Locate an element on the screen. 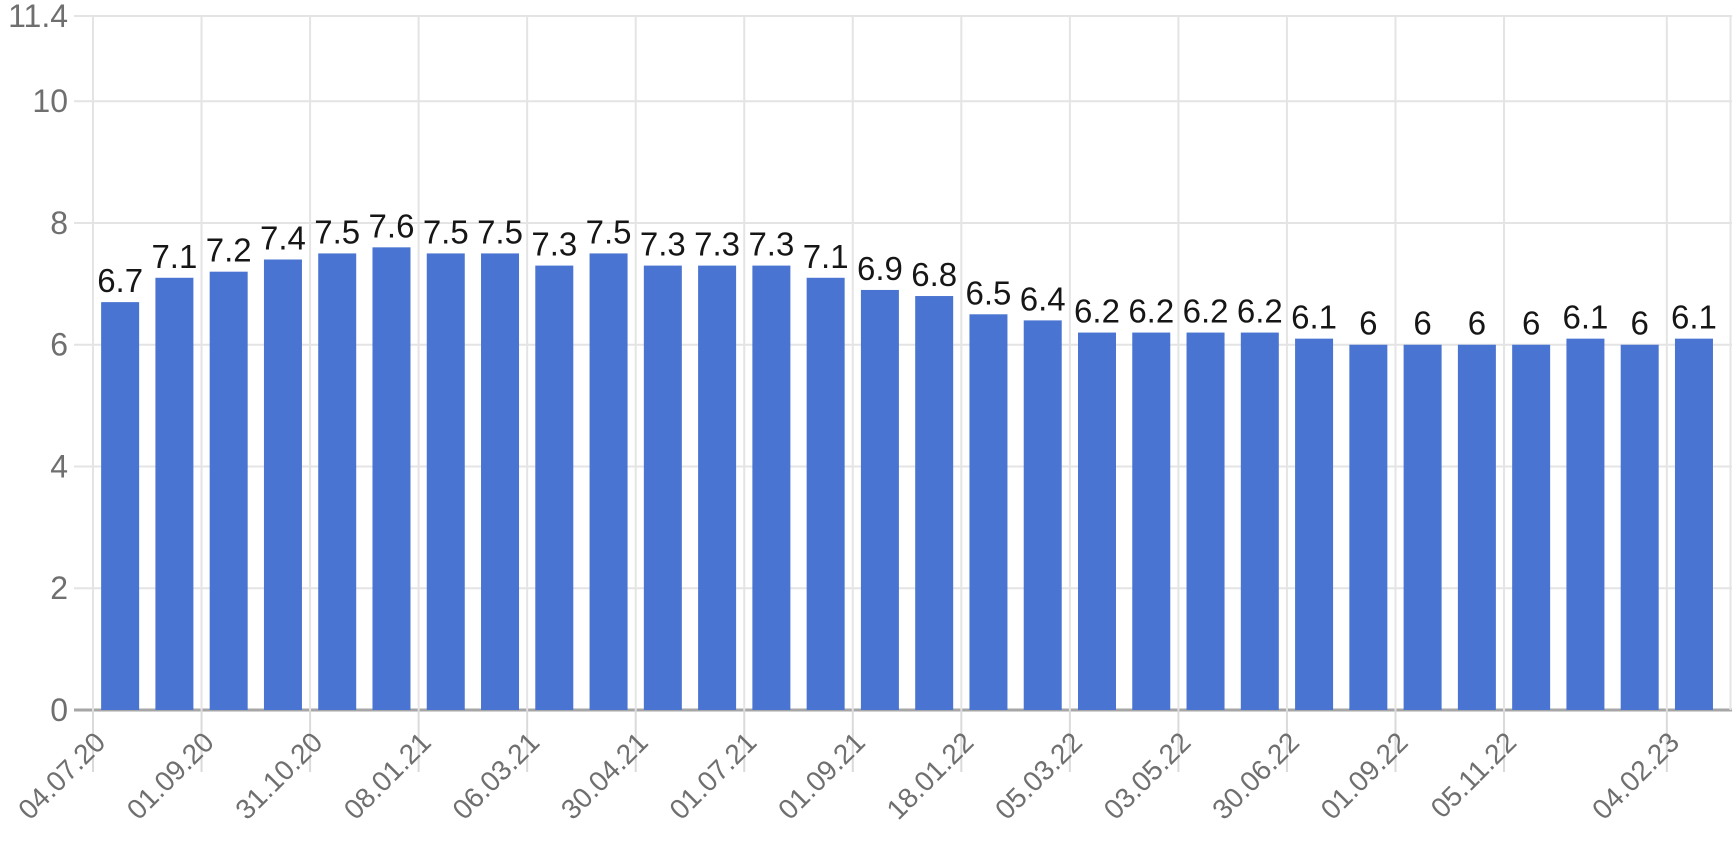 Image resolution: width=1732 pixels, height=866 pixels. x-tick-label: 01.07.21 is located at coordinates (712, 775).